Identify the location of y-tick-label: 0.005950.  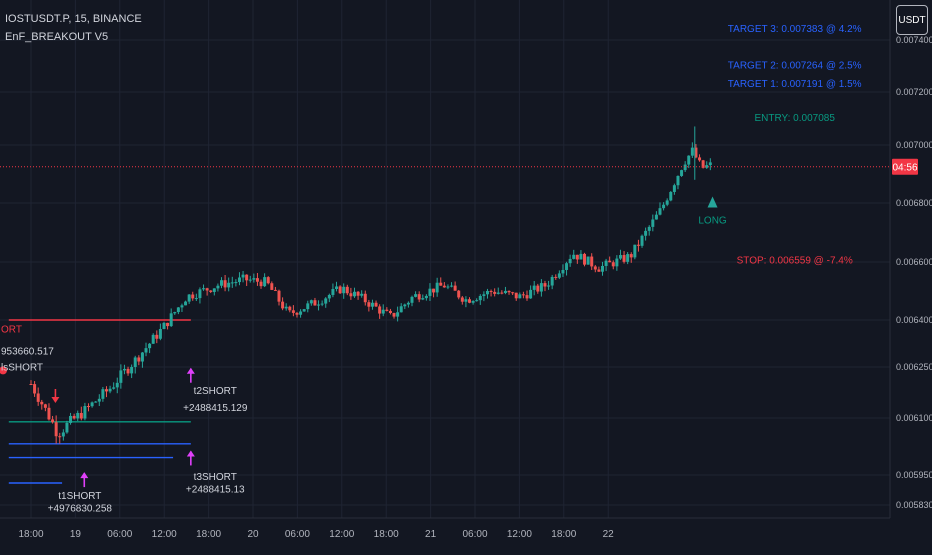
(914, 475).